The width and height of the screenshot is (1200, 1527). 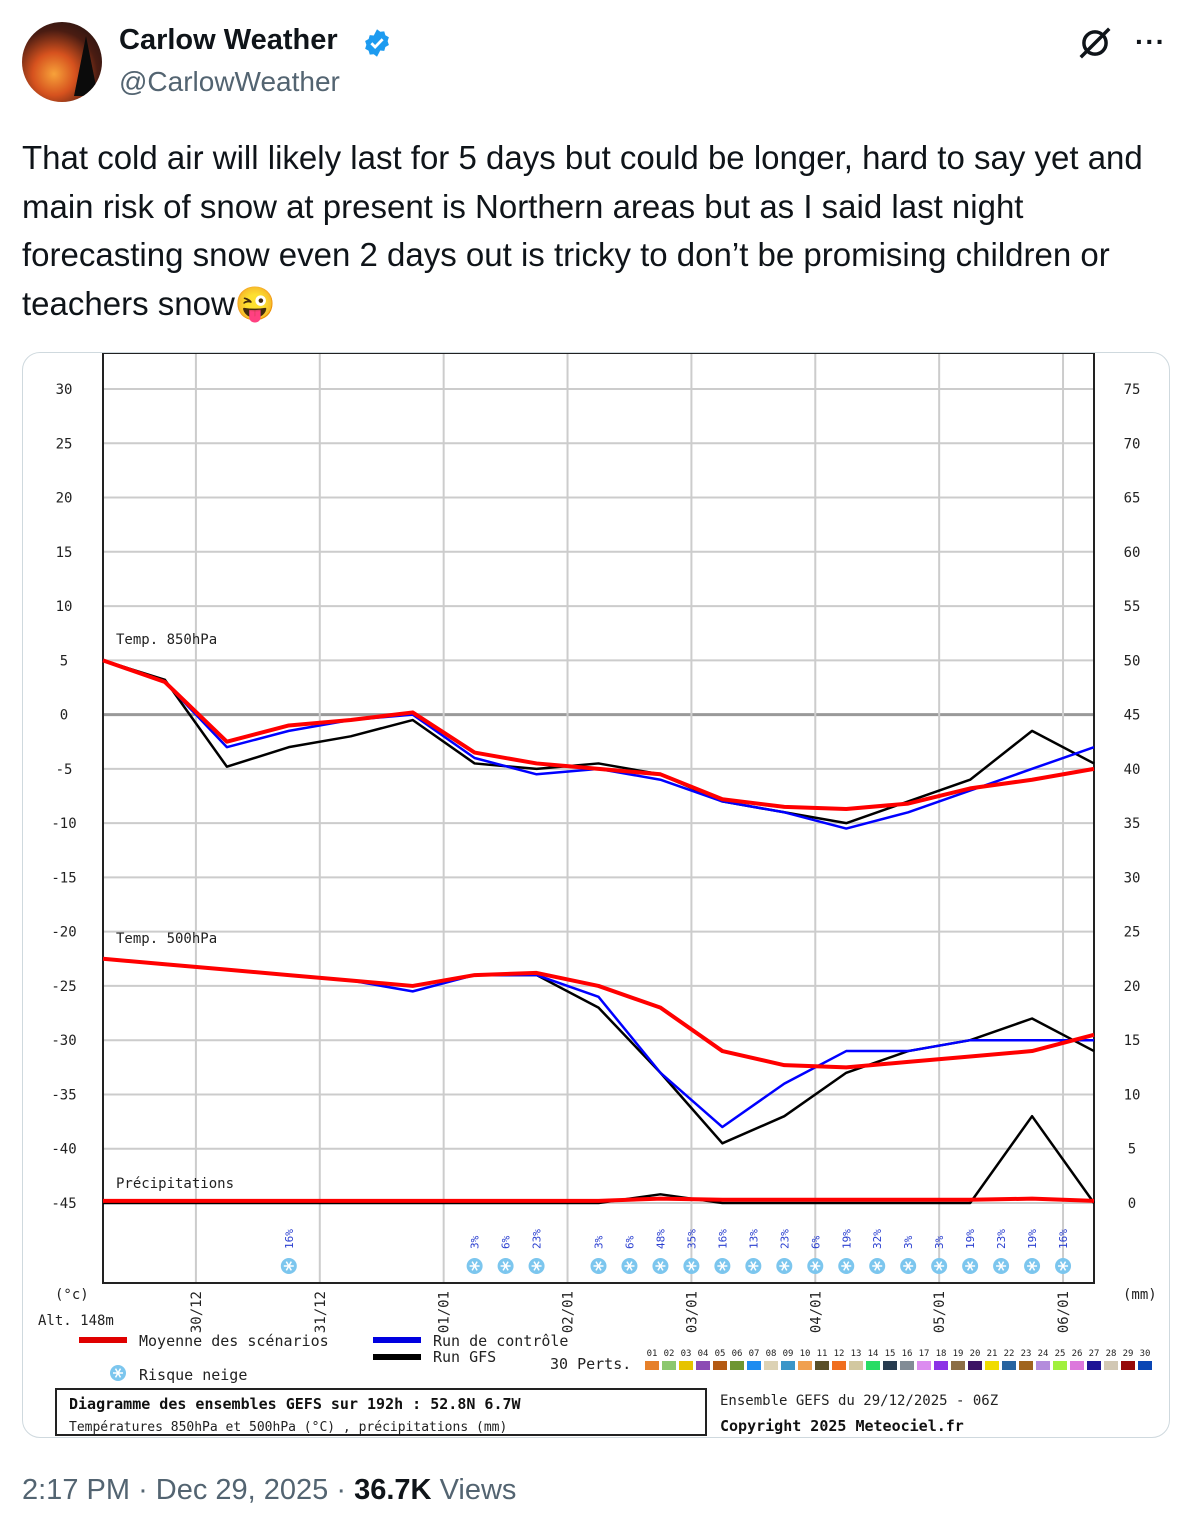 I want to click on left-tick-label: -35, so click(x=63, y=1095).